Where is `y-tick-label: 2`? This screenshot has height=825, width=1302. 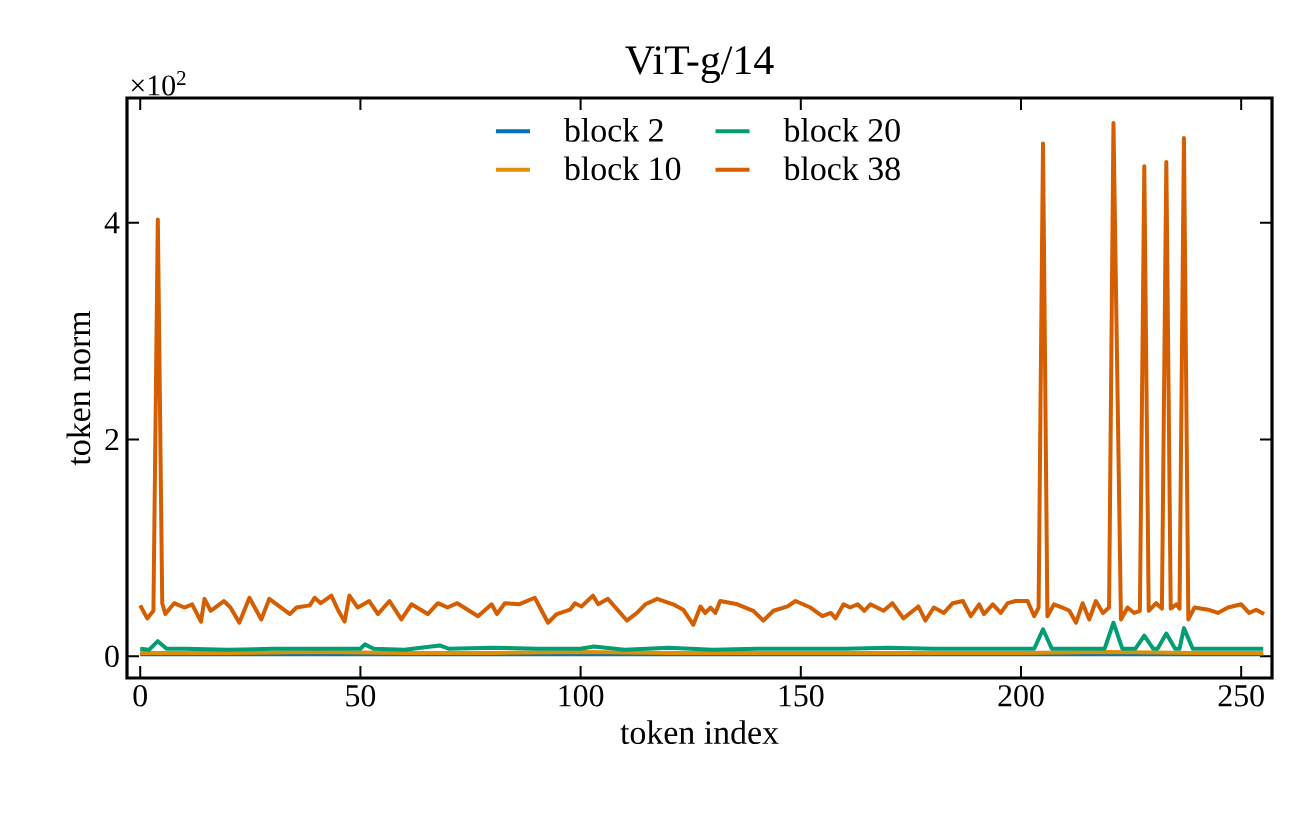 y-tick-label: 2 is located at coordinates (112, 439).